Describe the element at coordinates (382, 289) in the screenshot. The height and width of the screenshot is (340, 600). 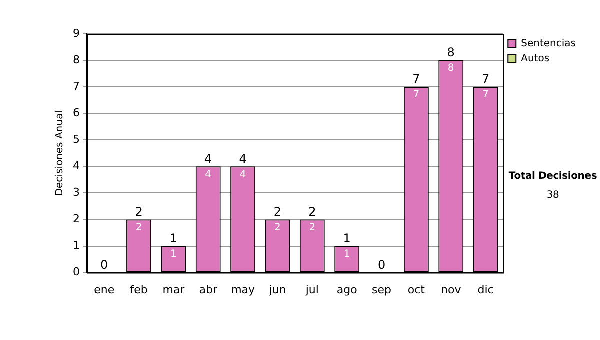
I see `x-tick-label: sep` at that location.